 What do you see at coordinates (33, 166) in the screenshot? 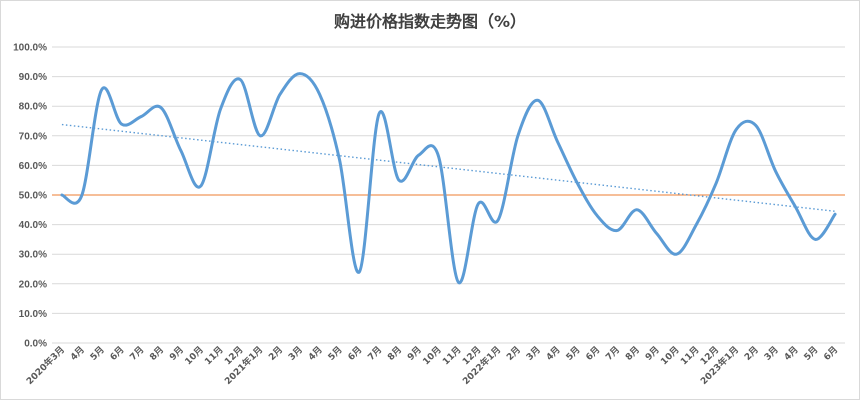
I see `y-tick-label: 60.0%` at bounding box center [33, 166].